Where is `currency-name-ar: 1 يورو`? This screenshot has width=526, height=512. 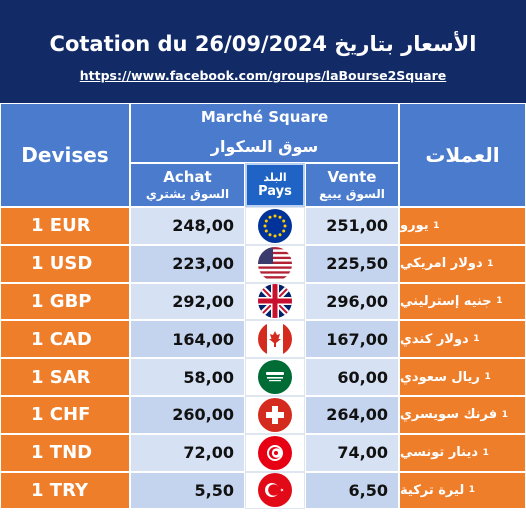
currency-name-ar: 1 يورو is located at coordinates (462, 226).